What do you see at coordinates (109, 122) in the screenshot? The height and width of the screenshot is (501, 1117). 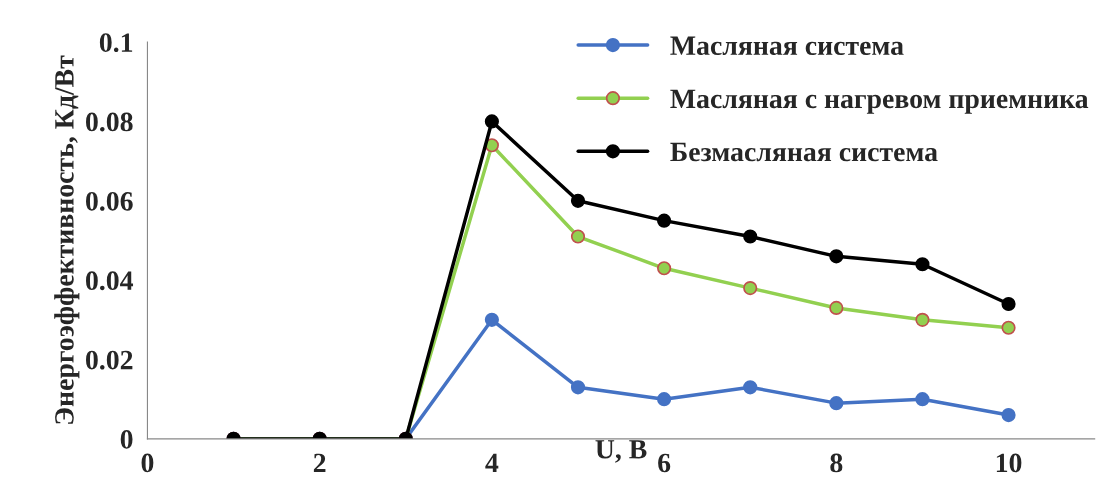 I see `y-tick-label: 0.08` at bounding box center [109, 122].